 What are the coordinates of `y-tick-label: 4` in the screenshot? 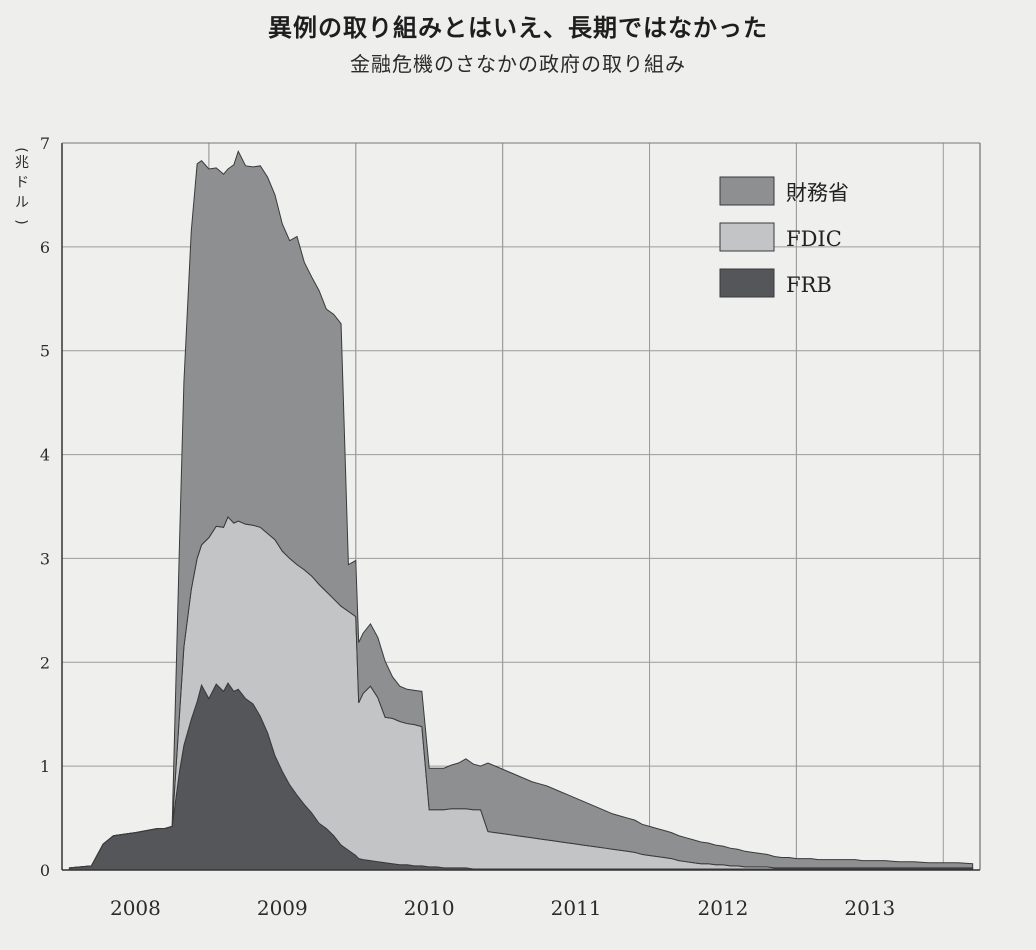 It's located at (45, 455).